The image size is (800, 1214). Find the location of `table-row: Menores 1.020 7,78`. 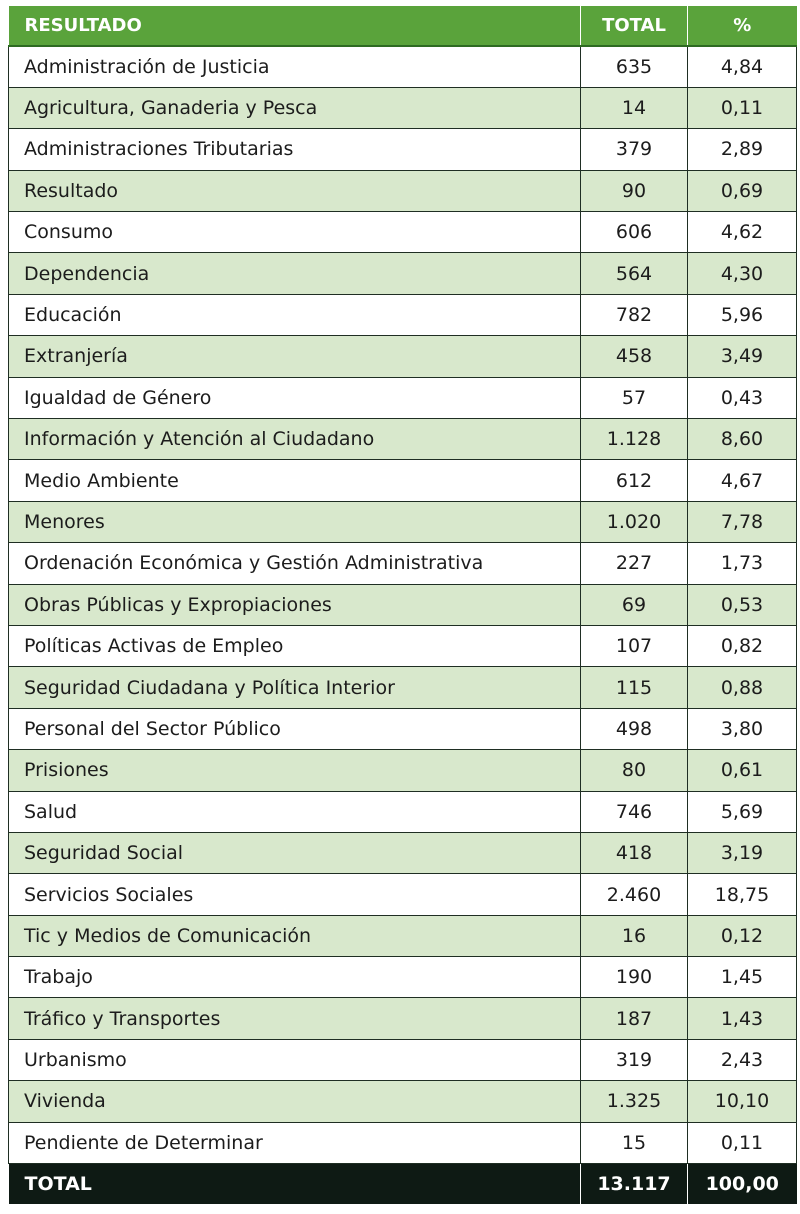

table-row: Menores 1.020 7,78 is located at coordinates (402, 522).